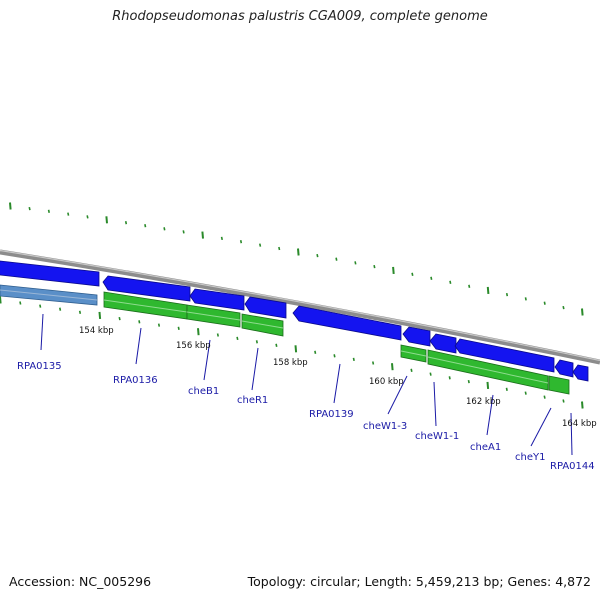 The image size is (600, 600). Describe the element at coordinates (485, 447) in the screenshot. I see `gene-label: cheA1` at that location.